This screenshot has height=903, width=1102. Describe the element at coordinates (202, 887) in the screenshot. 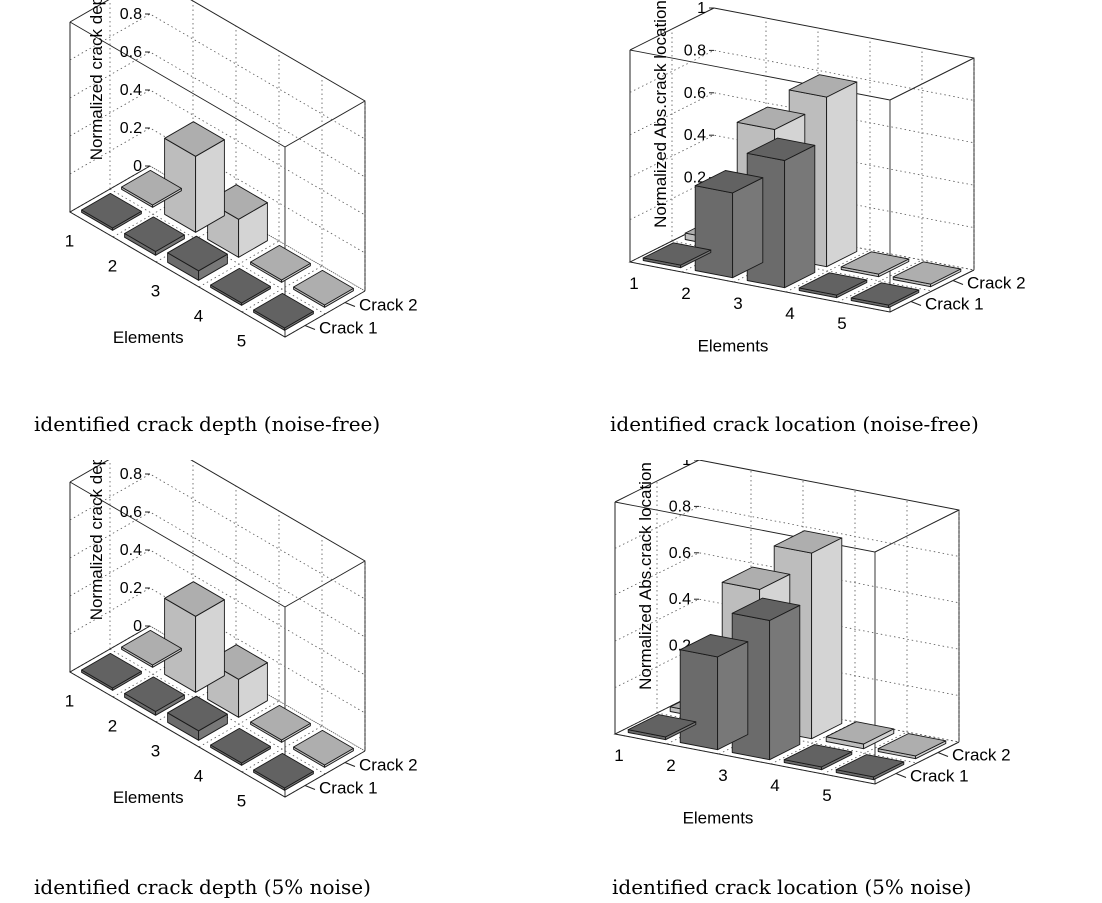

I see `caption-depth-5pct-noise: identified crack depth (5% noise)` at that location.